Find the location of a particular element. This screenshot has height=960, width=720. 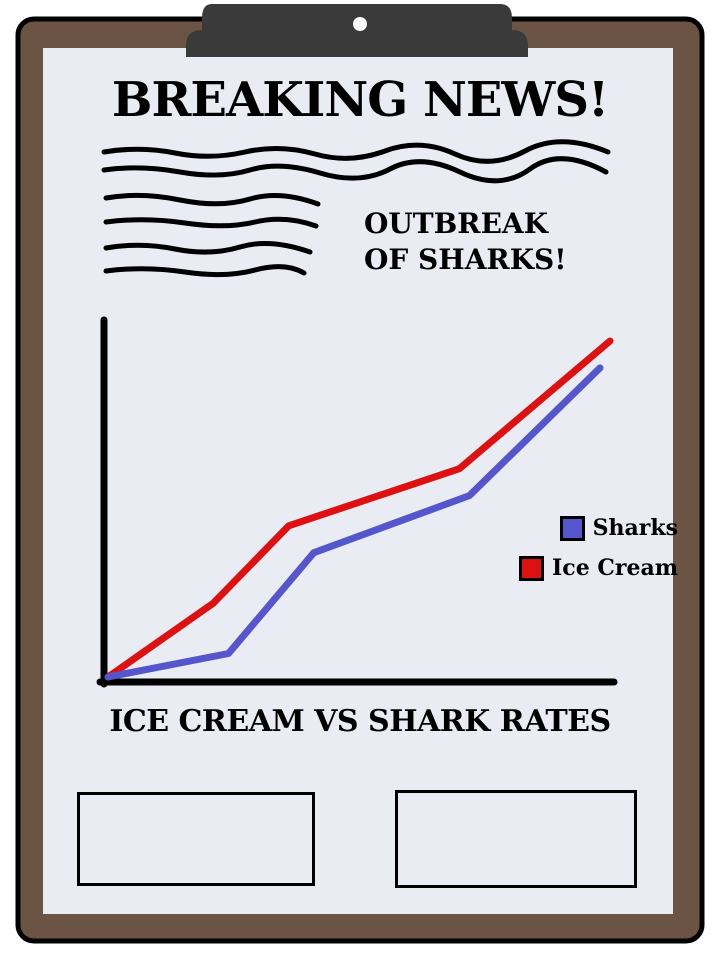

chart-legend: Sharks Ice Cream is located at coordinates (578, 548).